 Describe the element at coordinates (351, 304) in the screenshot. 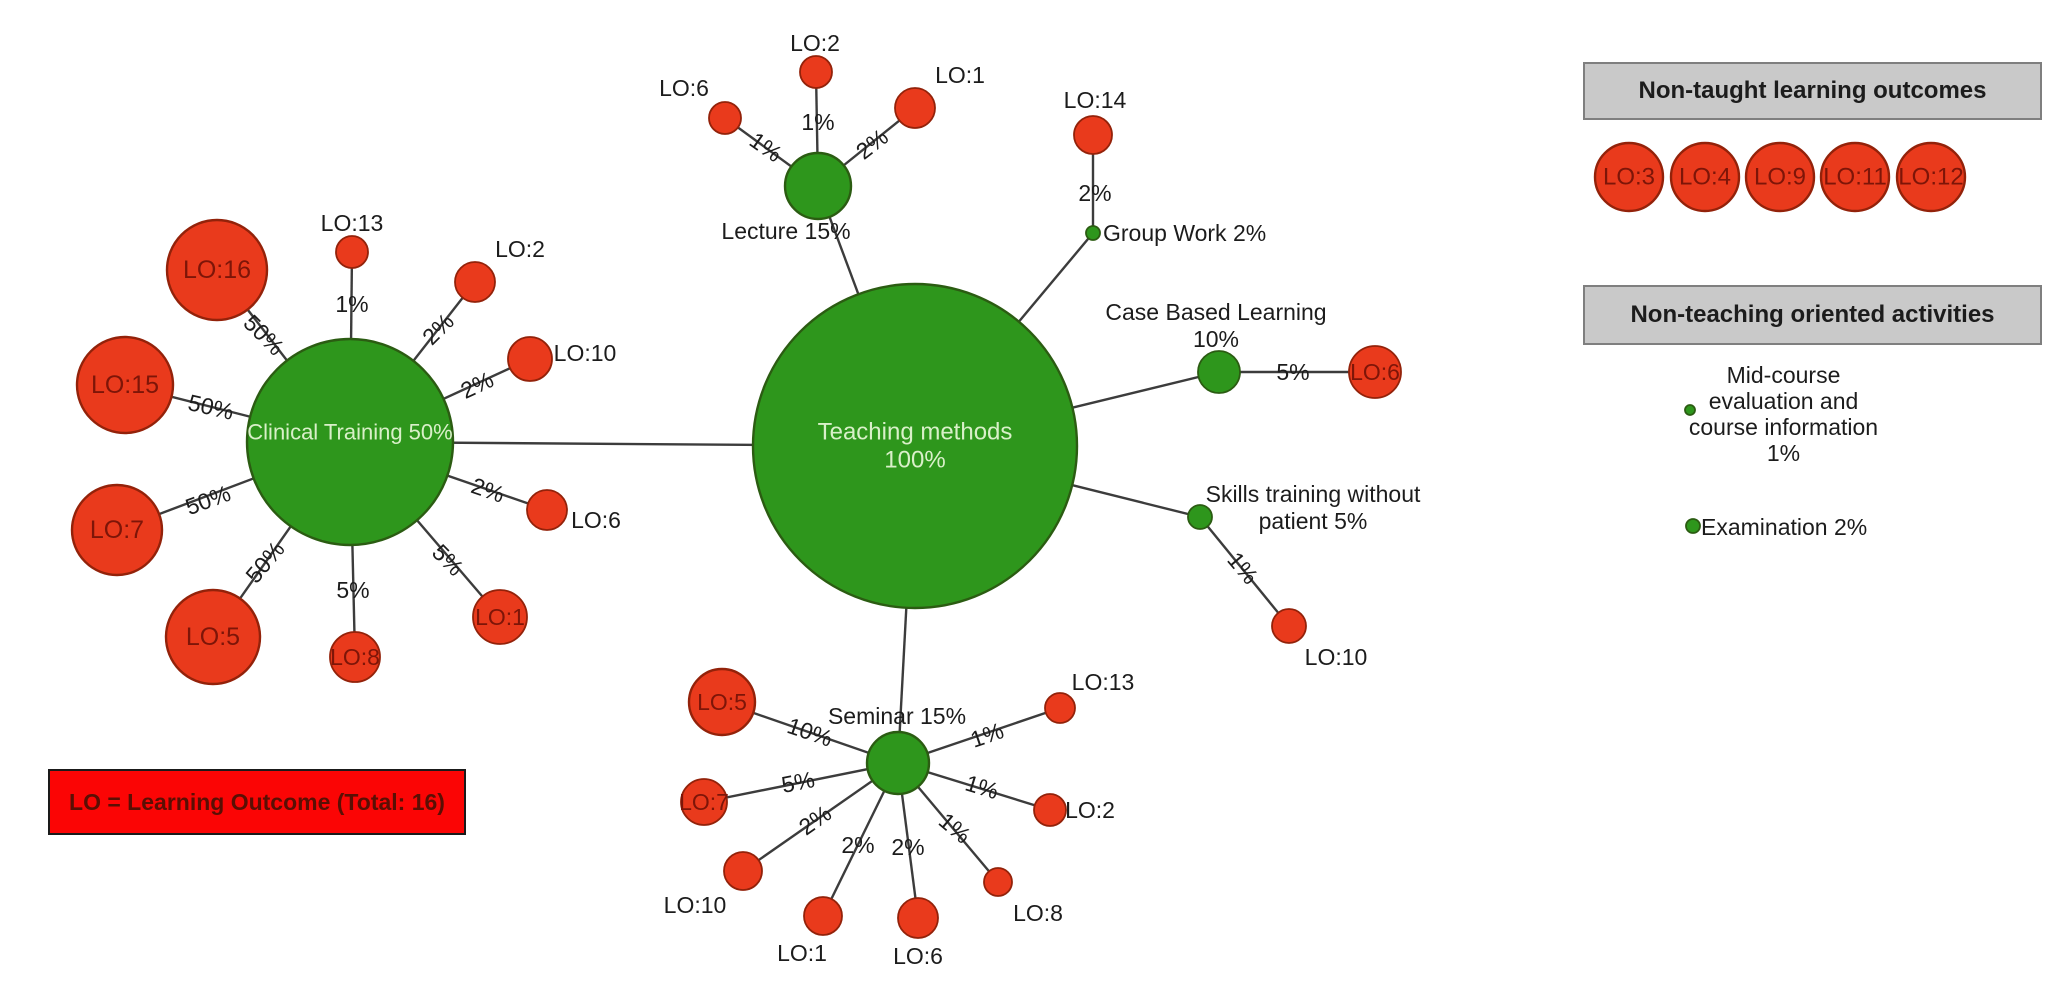

I see `edge-label-clinical-c13: 1%` at that location.